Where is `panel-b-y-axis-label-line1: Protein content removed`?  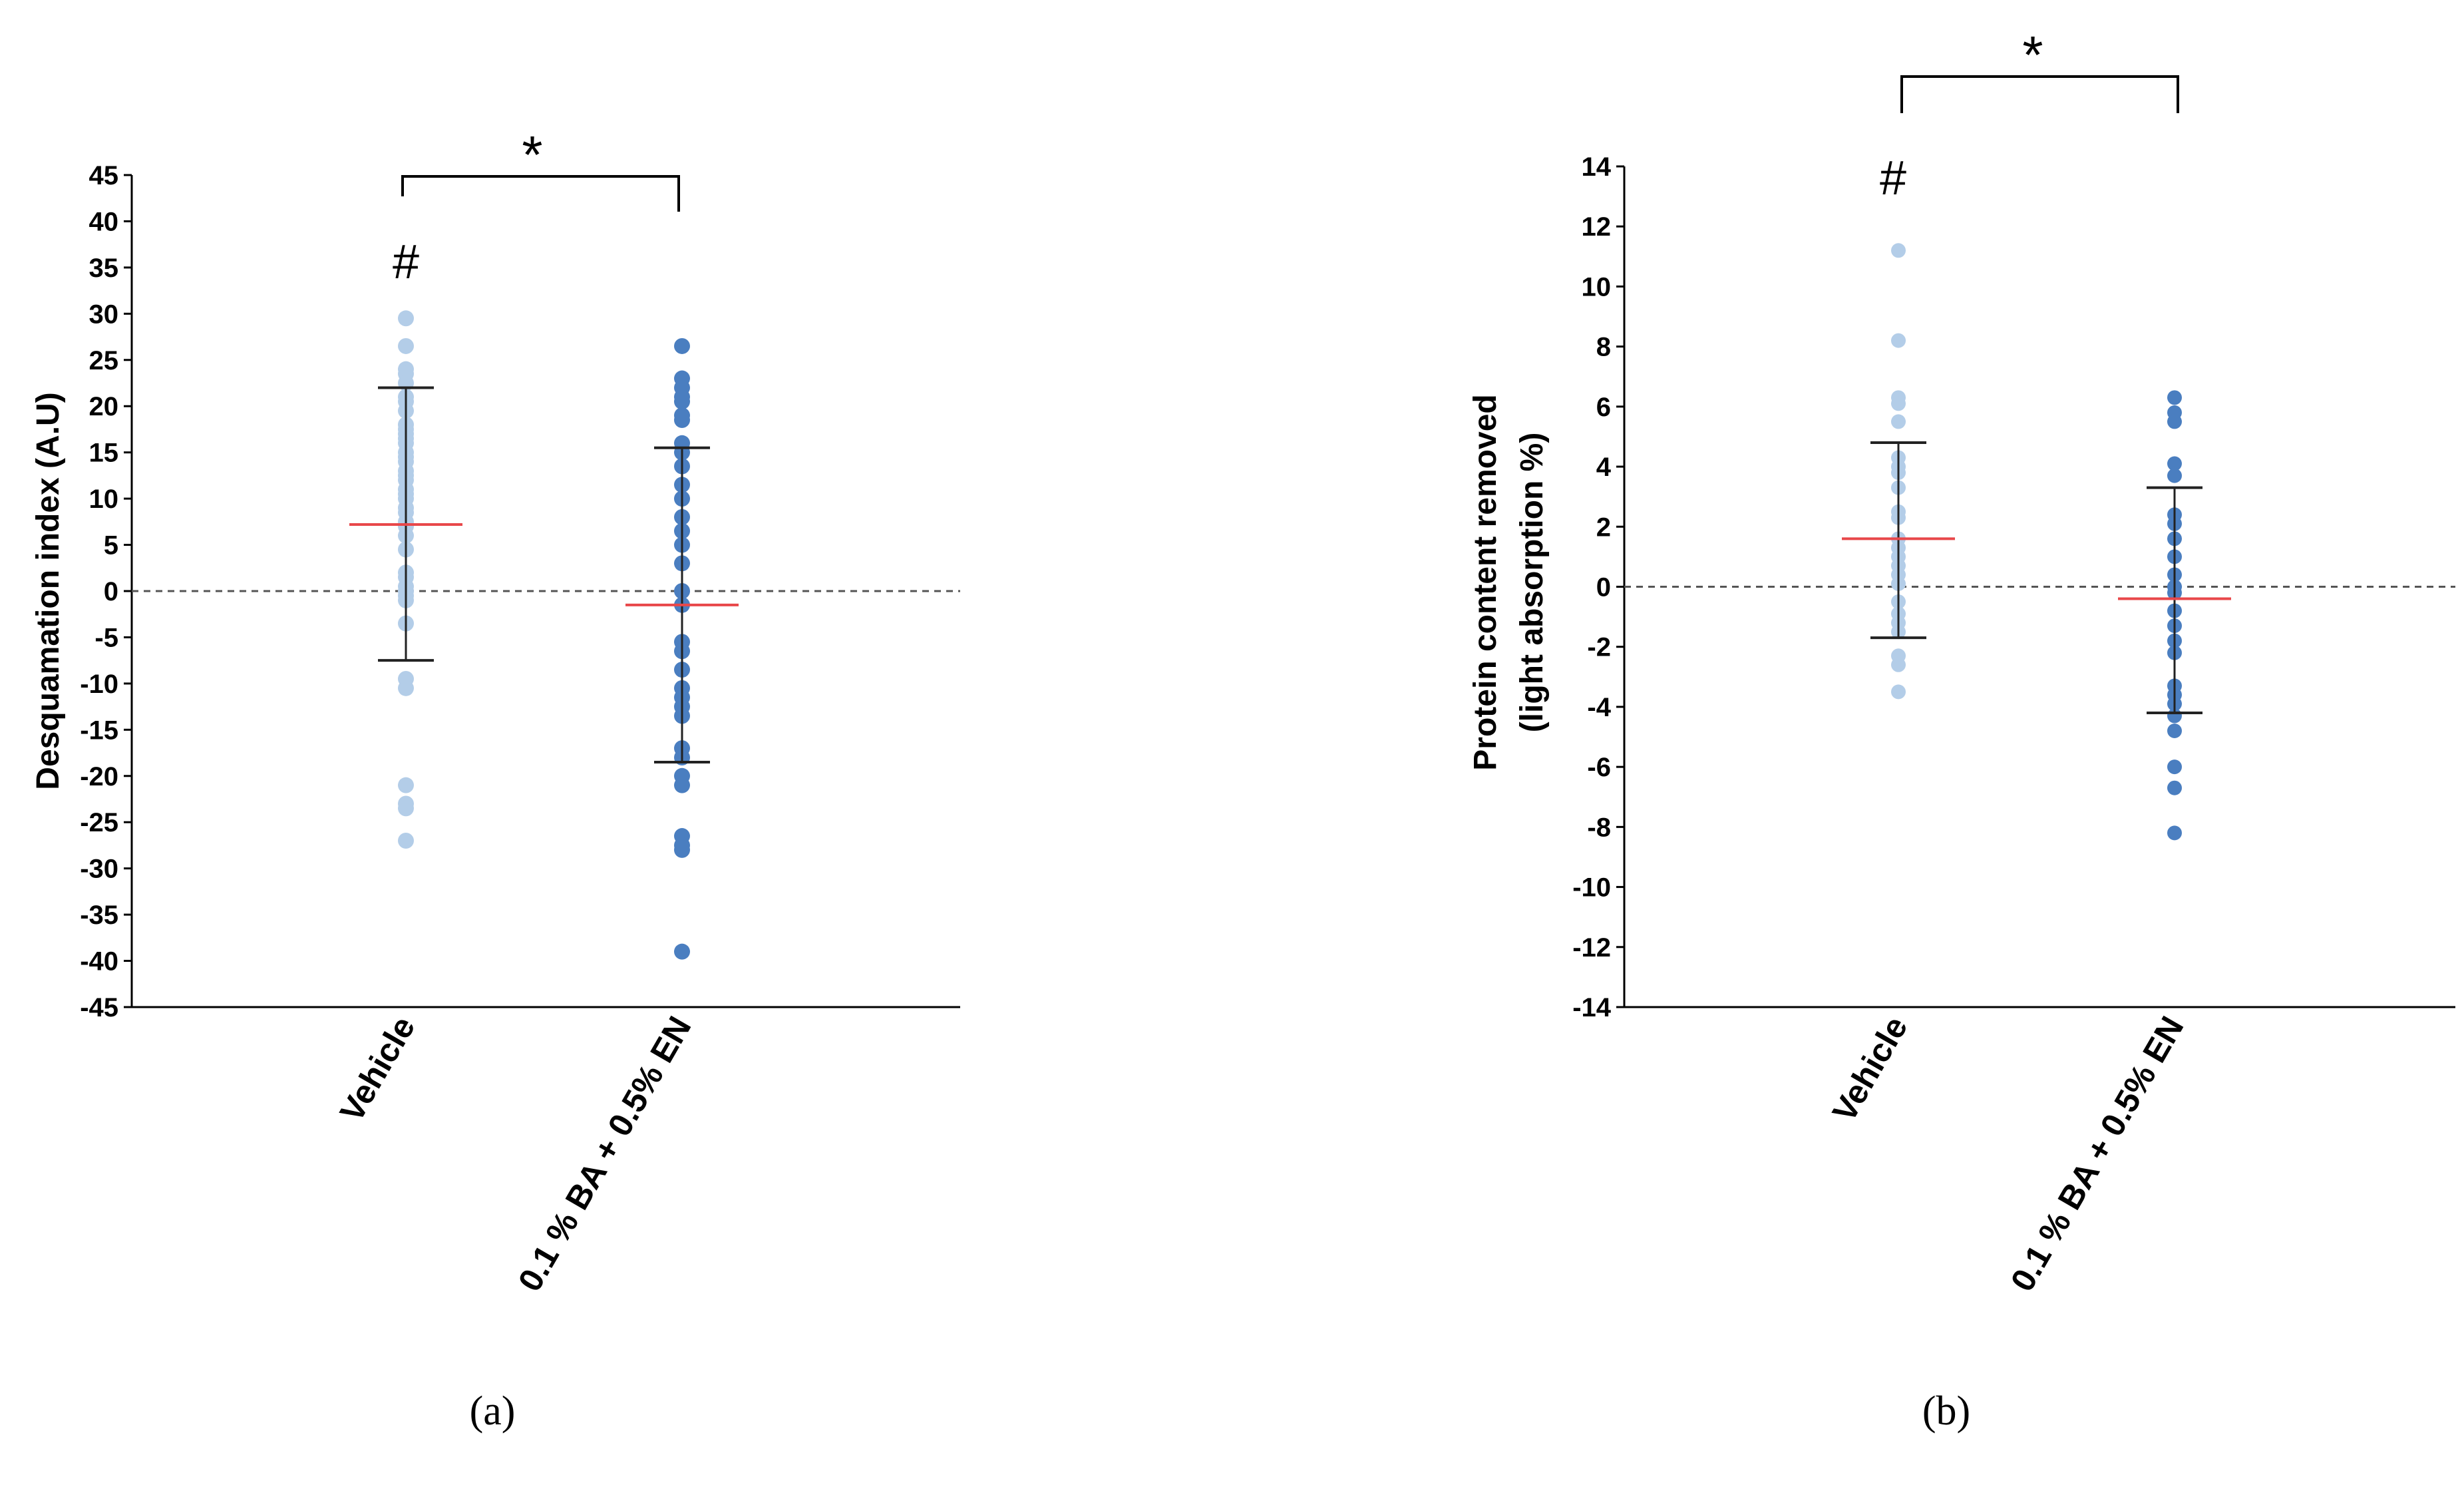
panel-b-y-axis-label-line1: Protein content removed is located at coordinates (1485, 582).